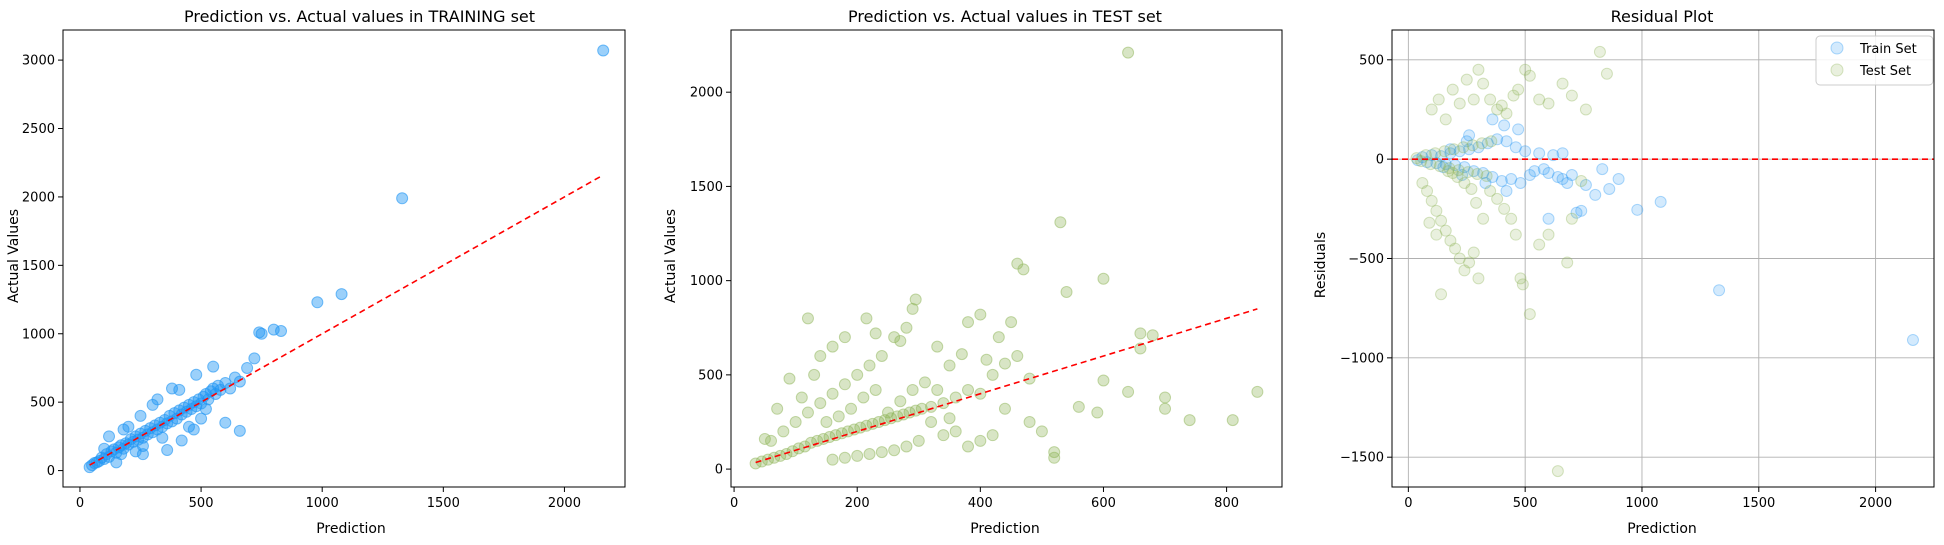 This screenshot has width=1944, height=545. What do you see at coordinates (1885, 71) in the screenshot?
I see `legend-label-test: Test Set` at bounding box center [1885, 71].